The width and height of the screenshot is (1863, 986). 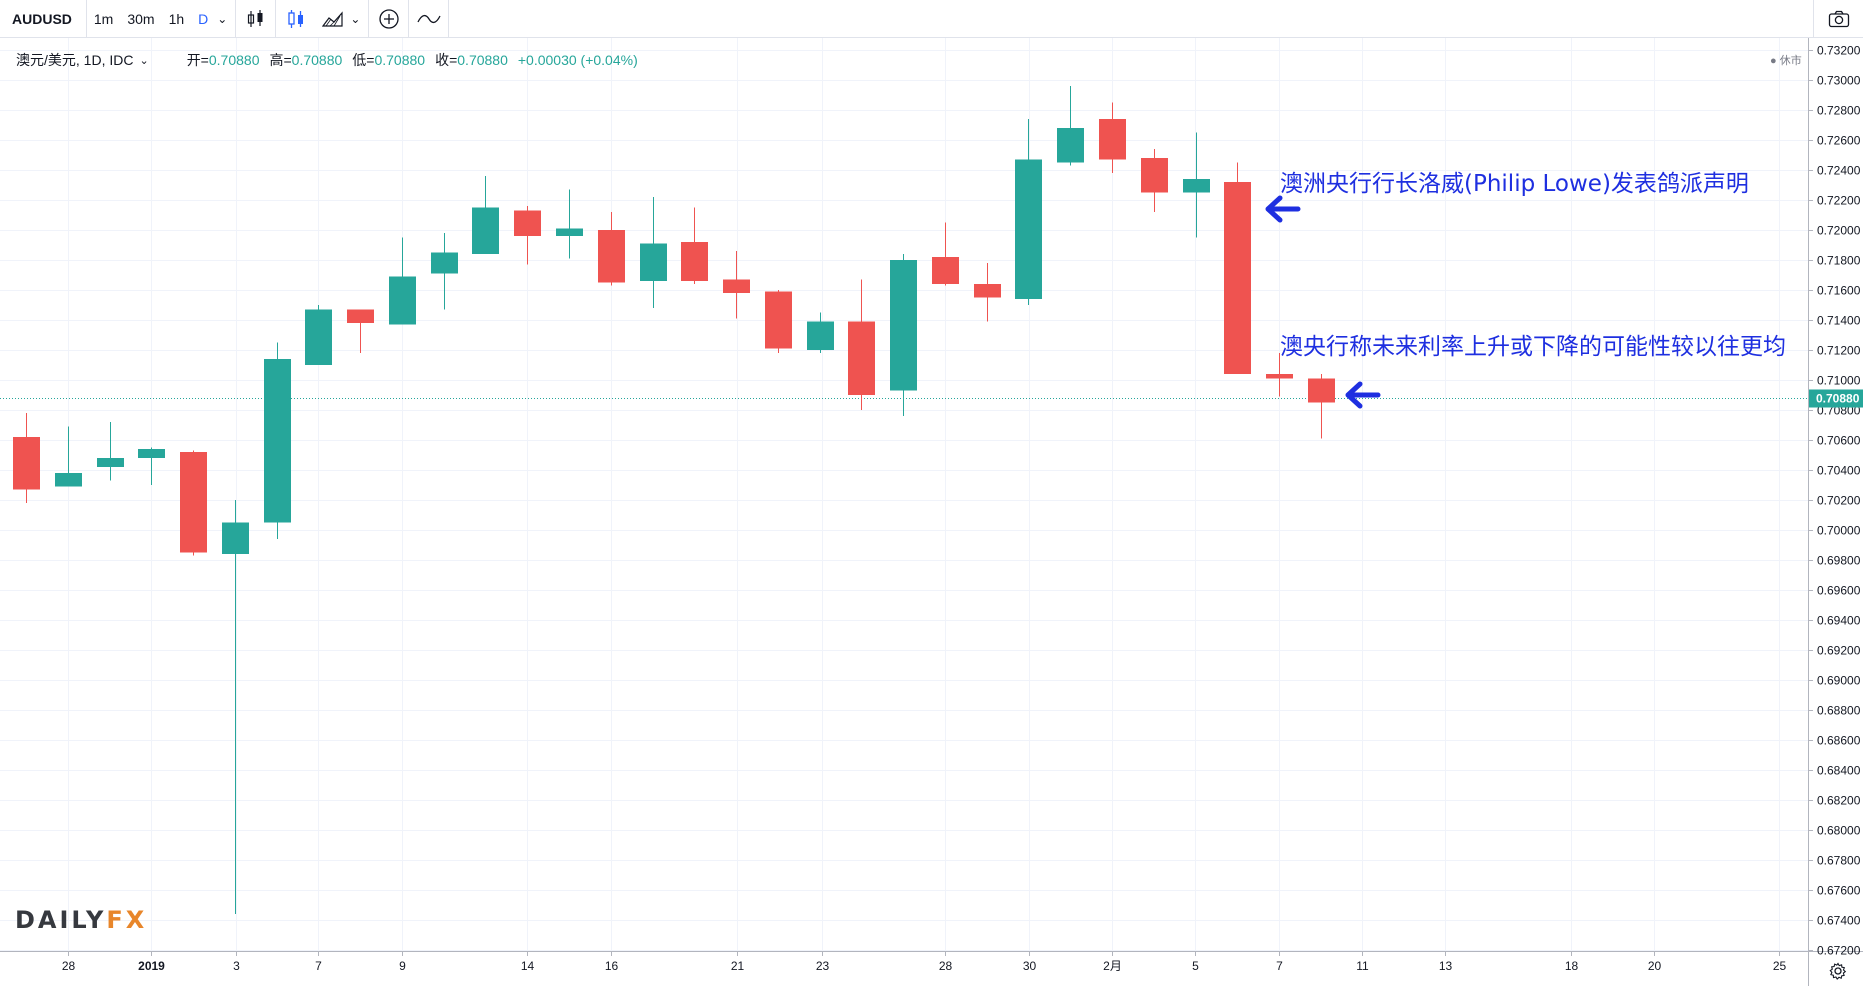 I want to click on high-value: 0.70880, so click(x=317, y=60).